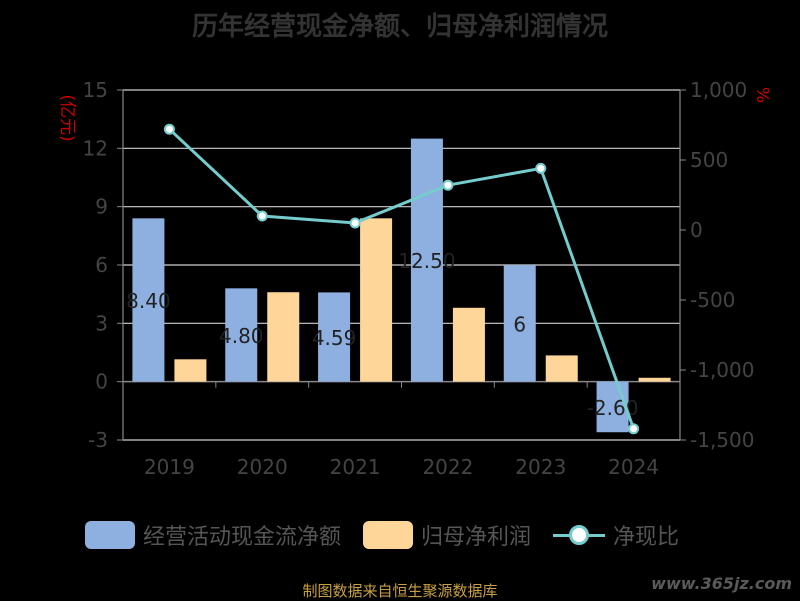 This screenshot has width=800, height=601. I want to click on y-right-tick-label: 500, so click(709, 160).